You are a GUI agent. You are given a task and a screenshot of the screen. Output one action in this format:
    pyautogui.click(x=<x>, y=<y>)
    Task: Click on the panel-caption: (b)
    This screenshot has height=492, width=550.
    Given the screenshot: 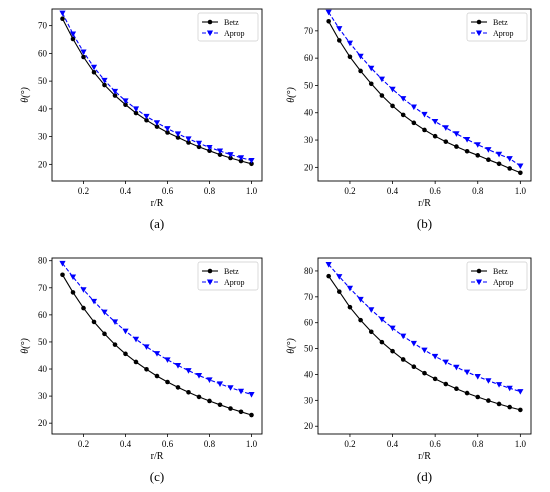 What is the action you would take?
    pyautogui.click(x=424, y=223)
    